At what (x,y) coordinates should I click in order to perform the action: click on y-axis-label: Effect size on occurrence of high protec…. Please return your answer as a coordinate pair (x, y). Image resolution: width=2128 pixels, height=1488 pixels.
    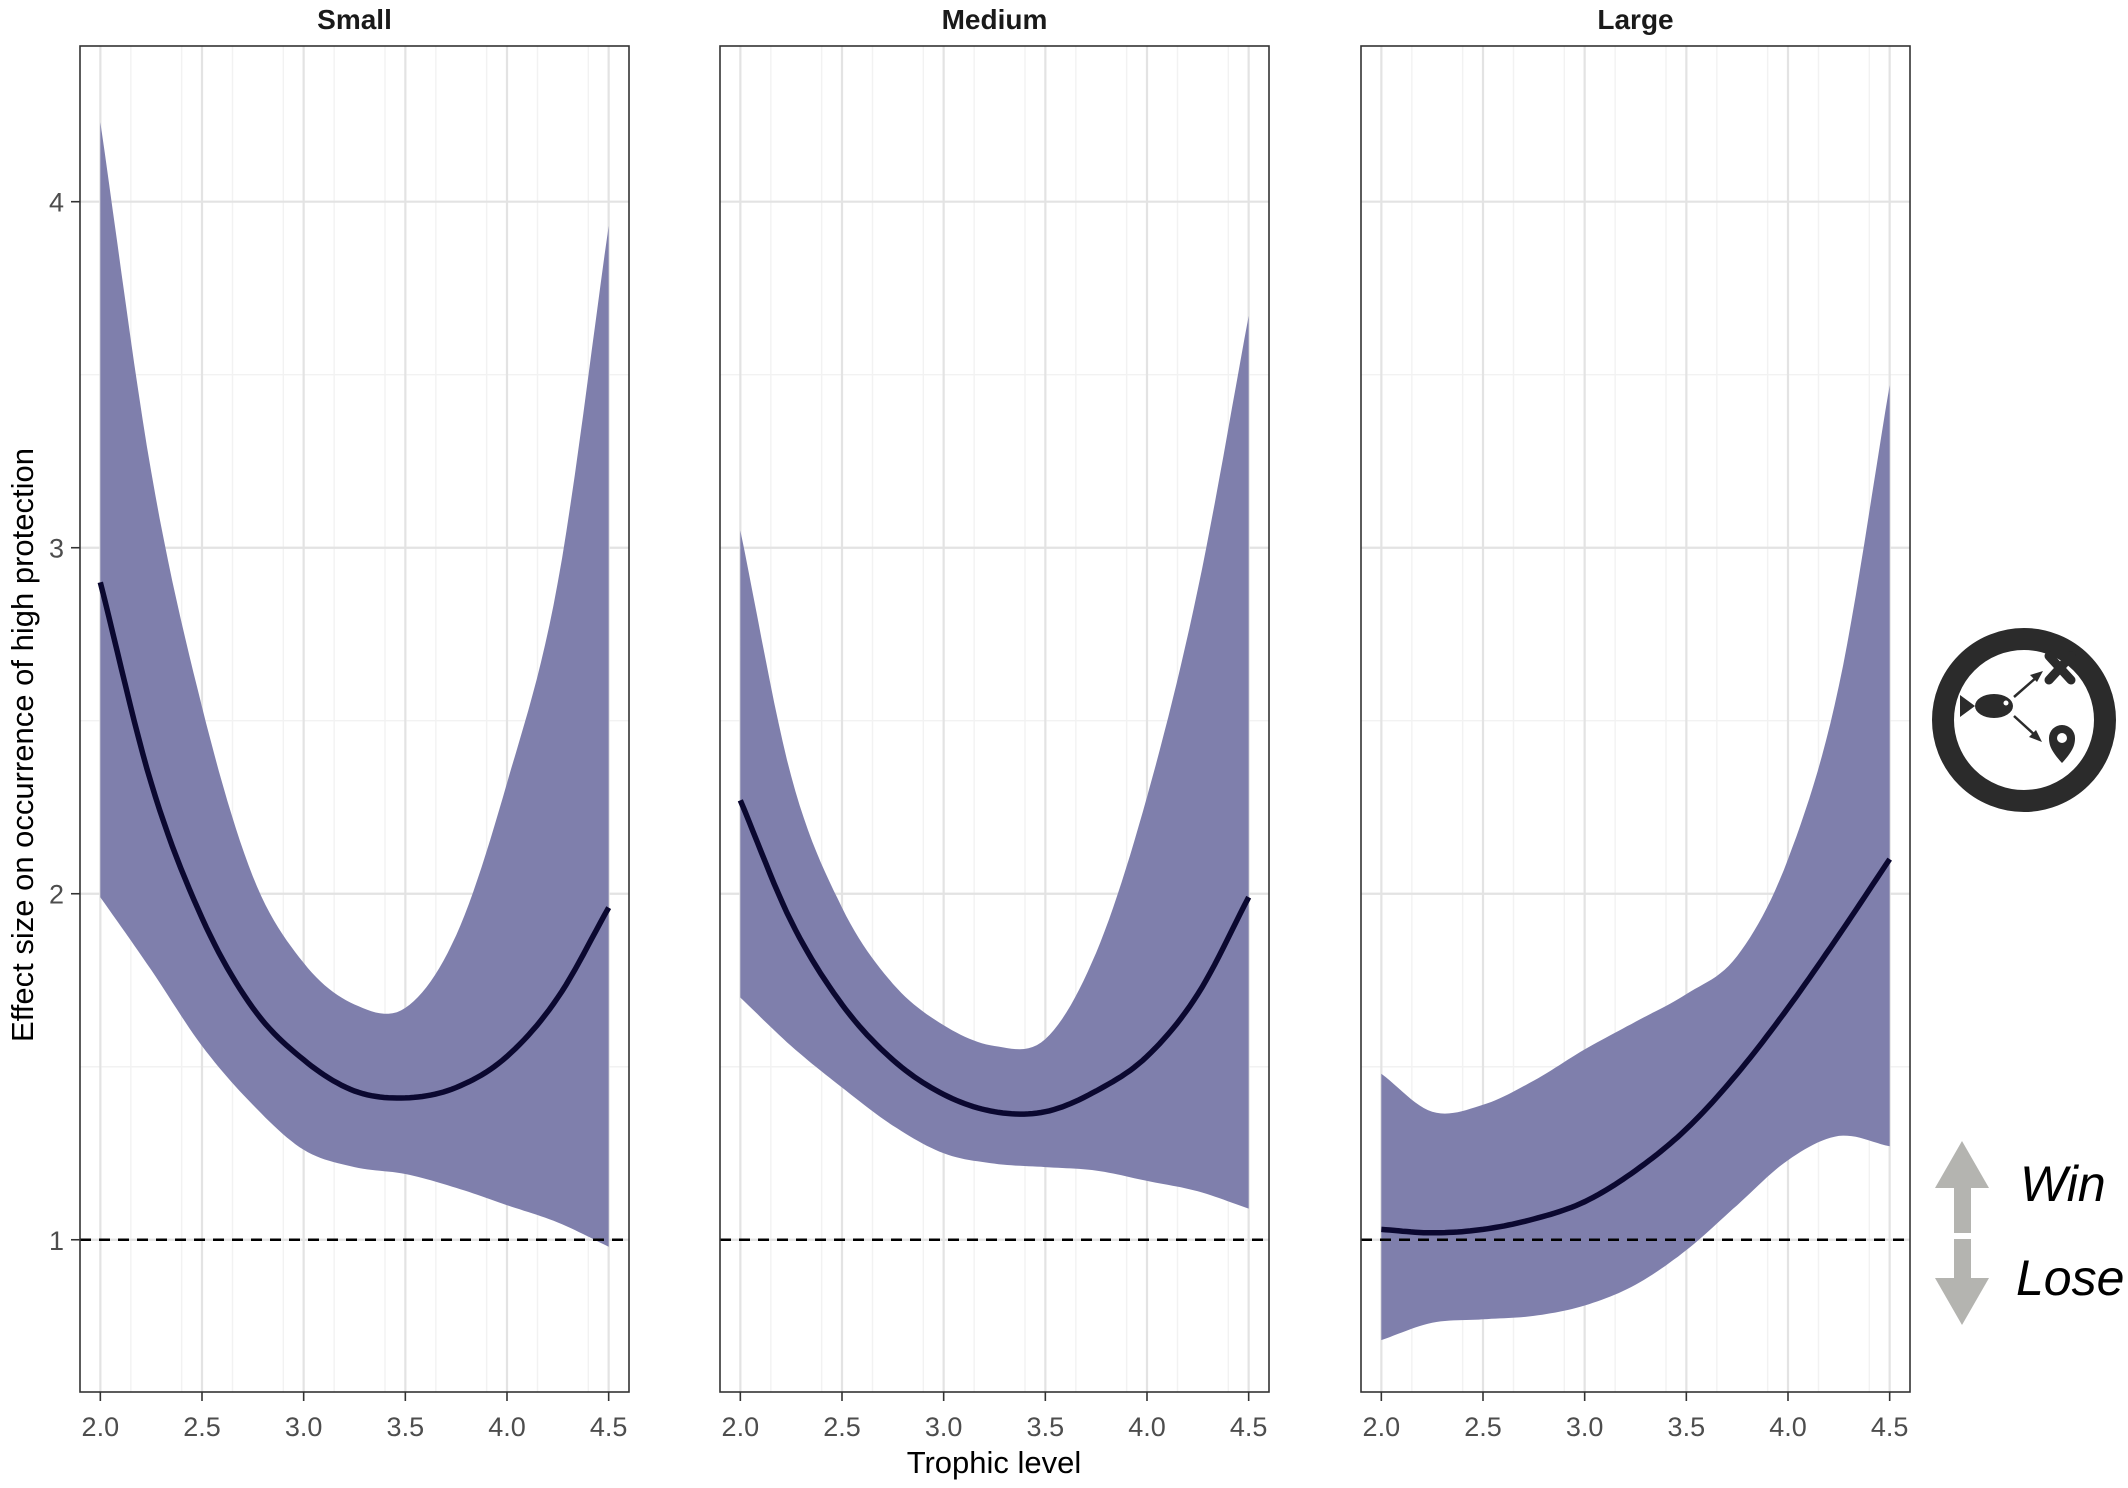
    Looking at the image, I should click on (22, 745).